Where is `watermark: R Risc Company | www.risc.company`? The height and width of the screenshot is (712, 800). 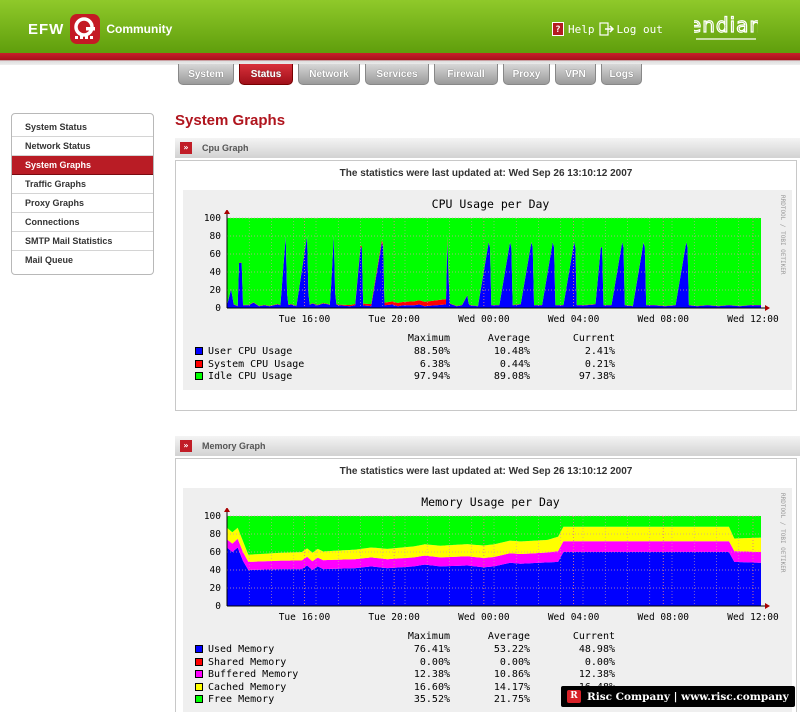
watermark: R Risc Company | www.risc.company is located at coordinates (678, 696).